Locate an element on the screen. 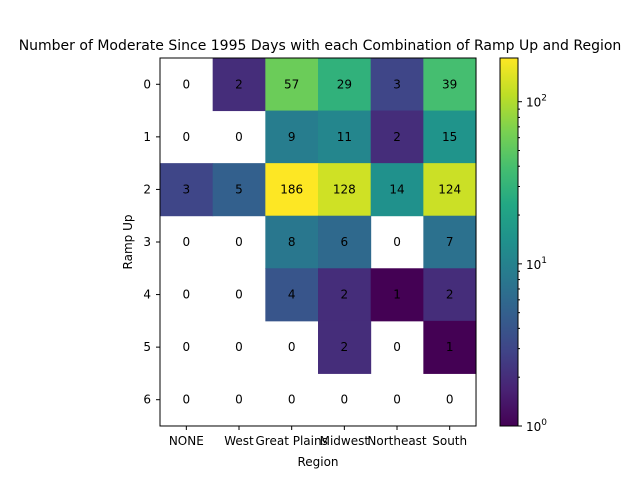 This screenshot has width=640, height=484. x-tick-label: South is located at coordinates (449, 441).